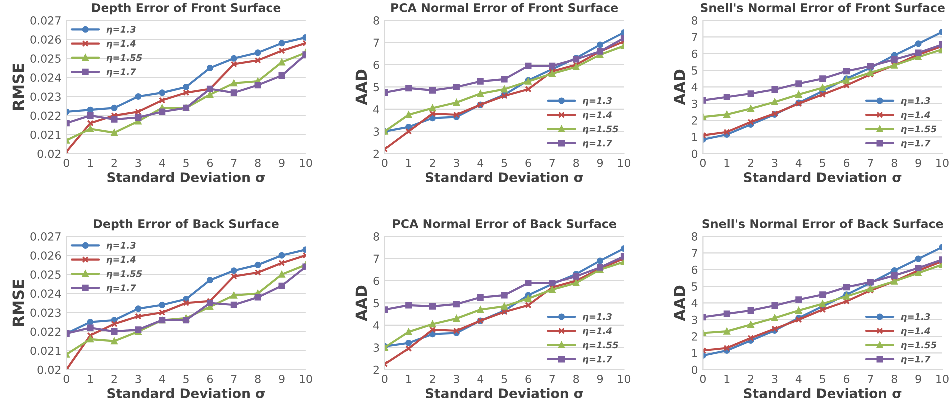 Image resolution: width=952 pixels, height=411 pixels. Describe the element at coordinates (823, 223) in the screenshot. I see `chart-title: Snell's Normal Error of Back Surface` at that location.